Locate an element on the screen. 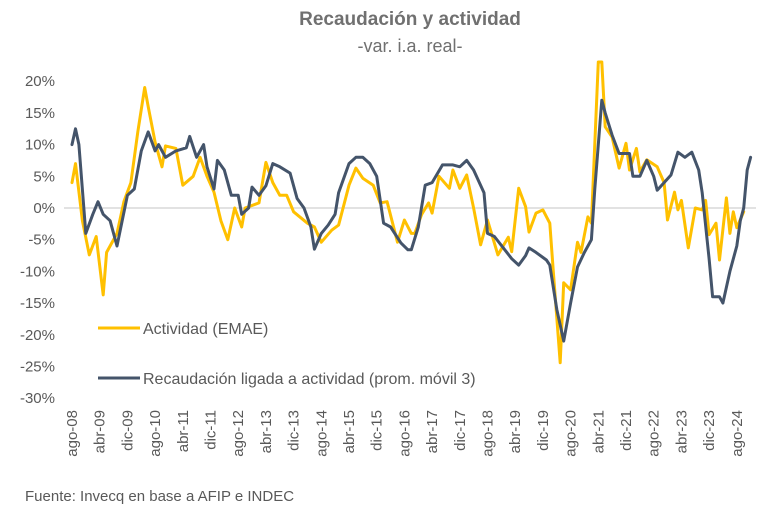 This screenshot has width=768, height=511. x-tick-label: abr-21 is located at coordinates (598, 431).